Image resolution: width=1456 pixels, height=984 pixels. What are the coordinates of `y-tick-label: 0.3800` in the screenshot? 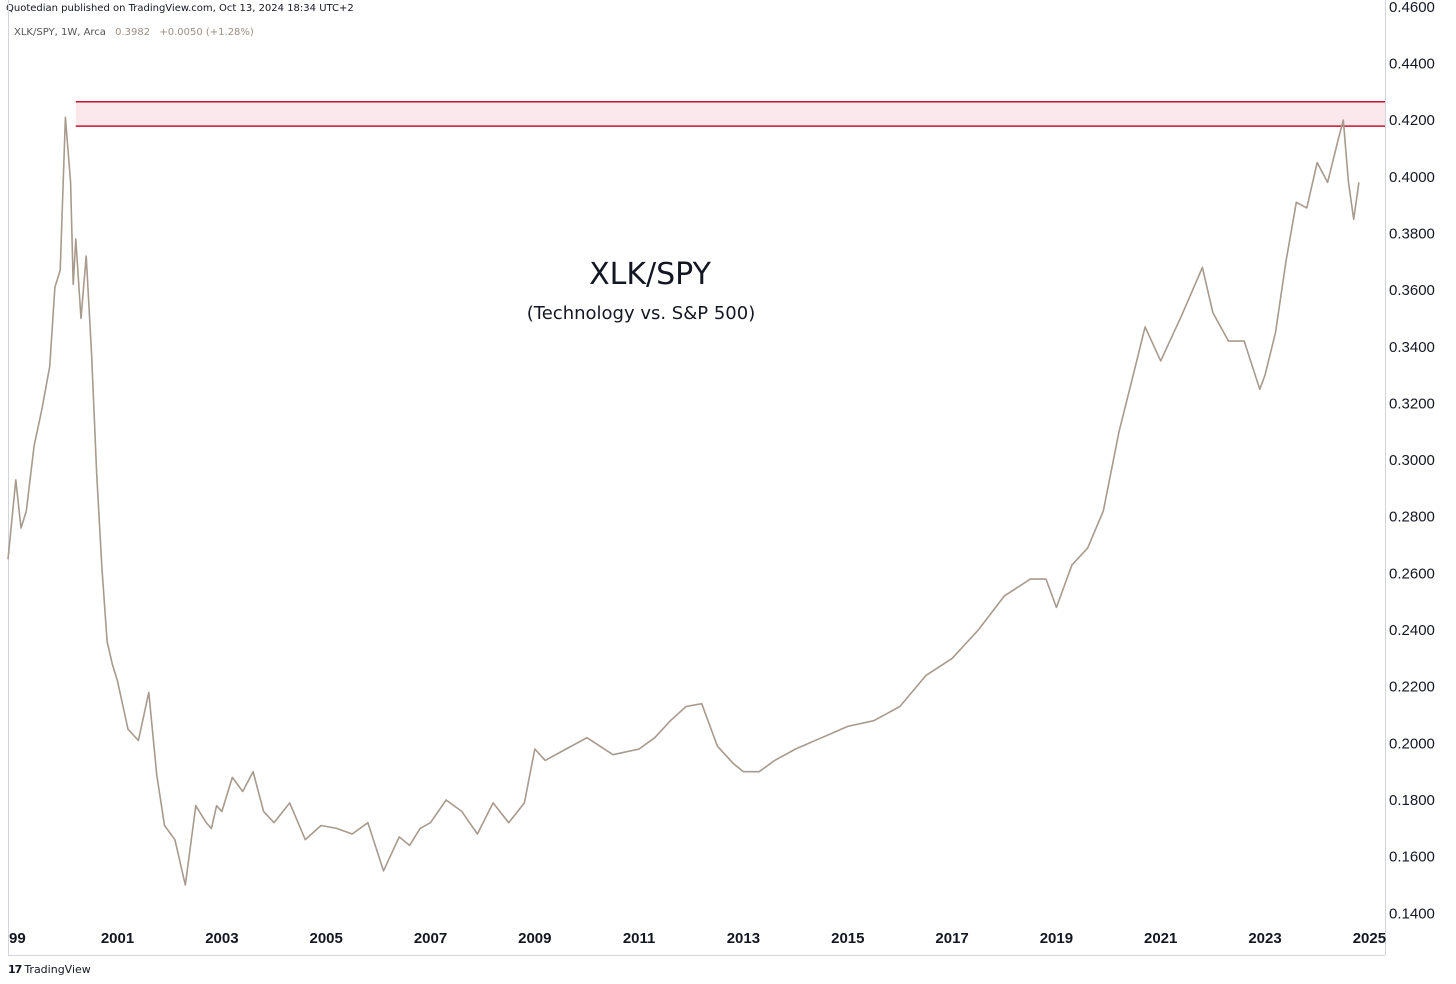 It's located at (1412, 233).